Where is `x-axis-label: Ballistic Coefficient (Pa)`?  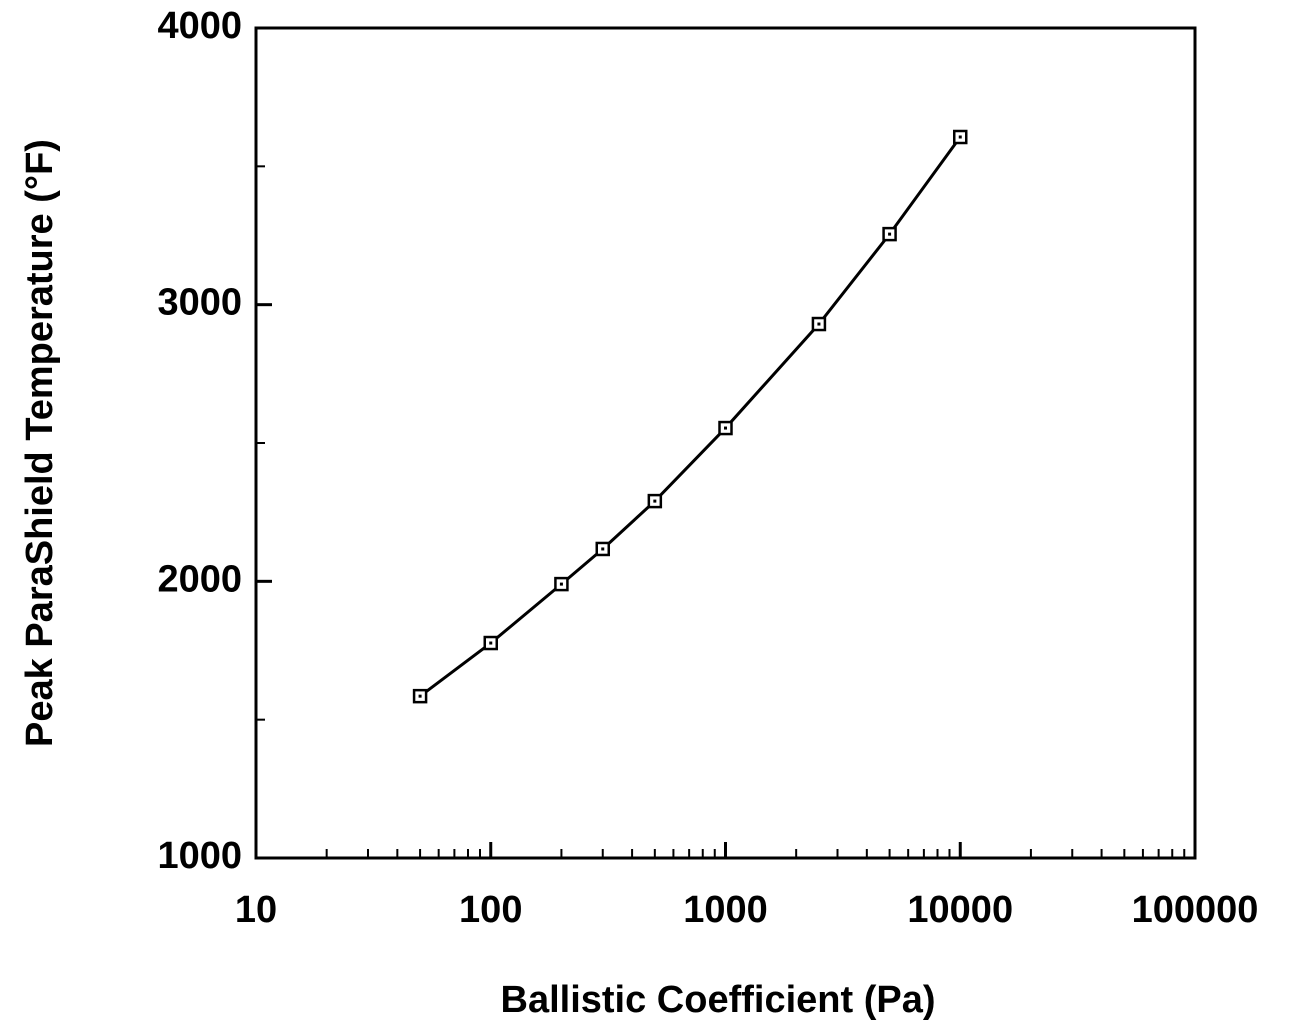
x-axis-label: Ballistic Coefficient (Pa) is located at coordinates (718, 1000).